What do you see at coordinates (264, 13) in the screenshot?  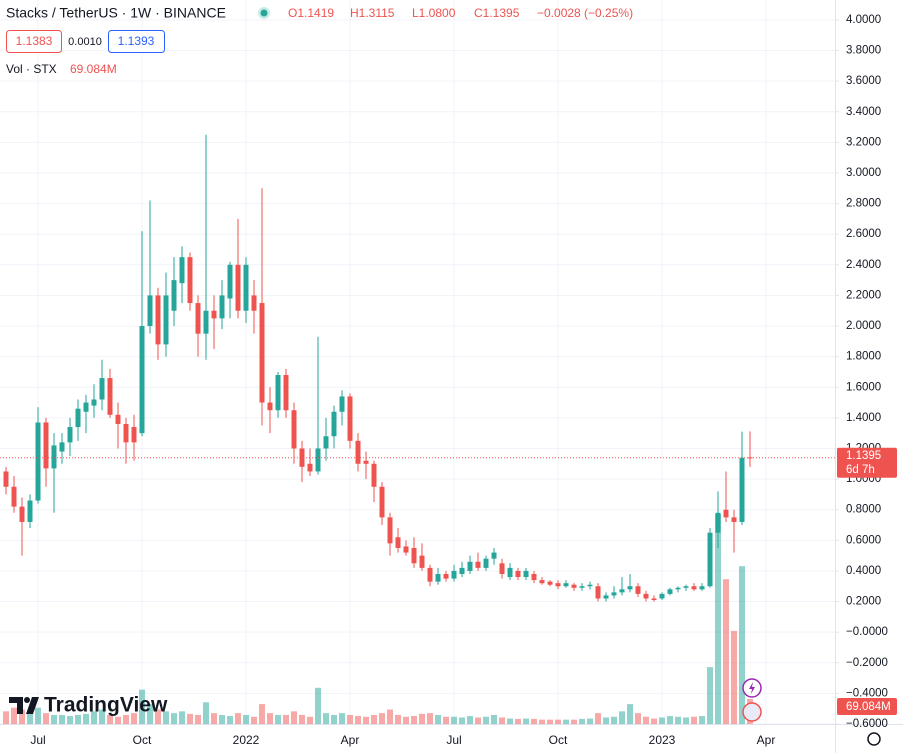 I see `status-dot` at bounding box center [264, 13].